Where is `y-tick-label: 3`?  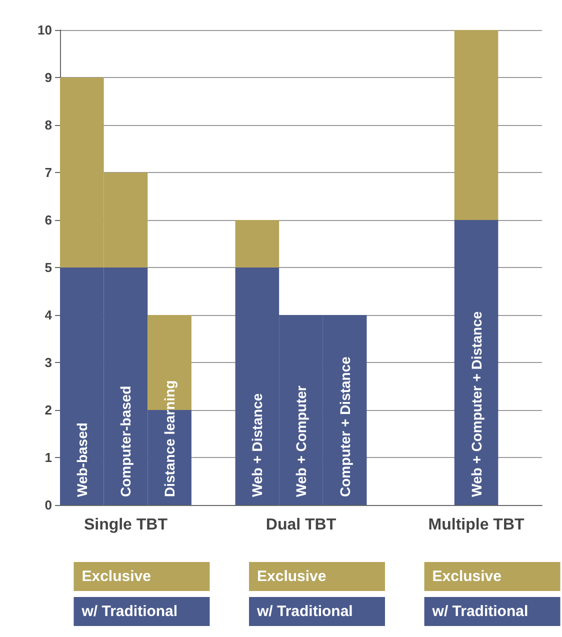 y-tick-label: 3 is located at coordinates (48, 362).